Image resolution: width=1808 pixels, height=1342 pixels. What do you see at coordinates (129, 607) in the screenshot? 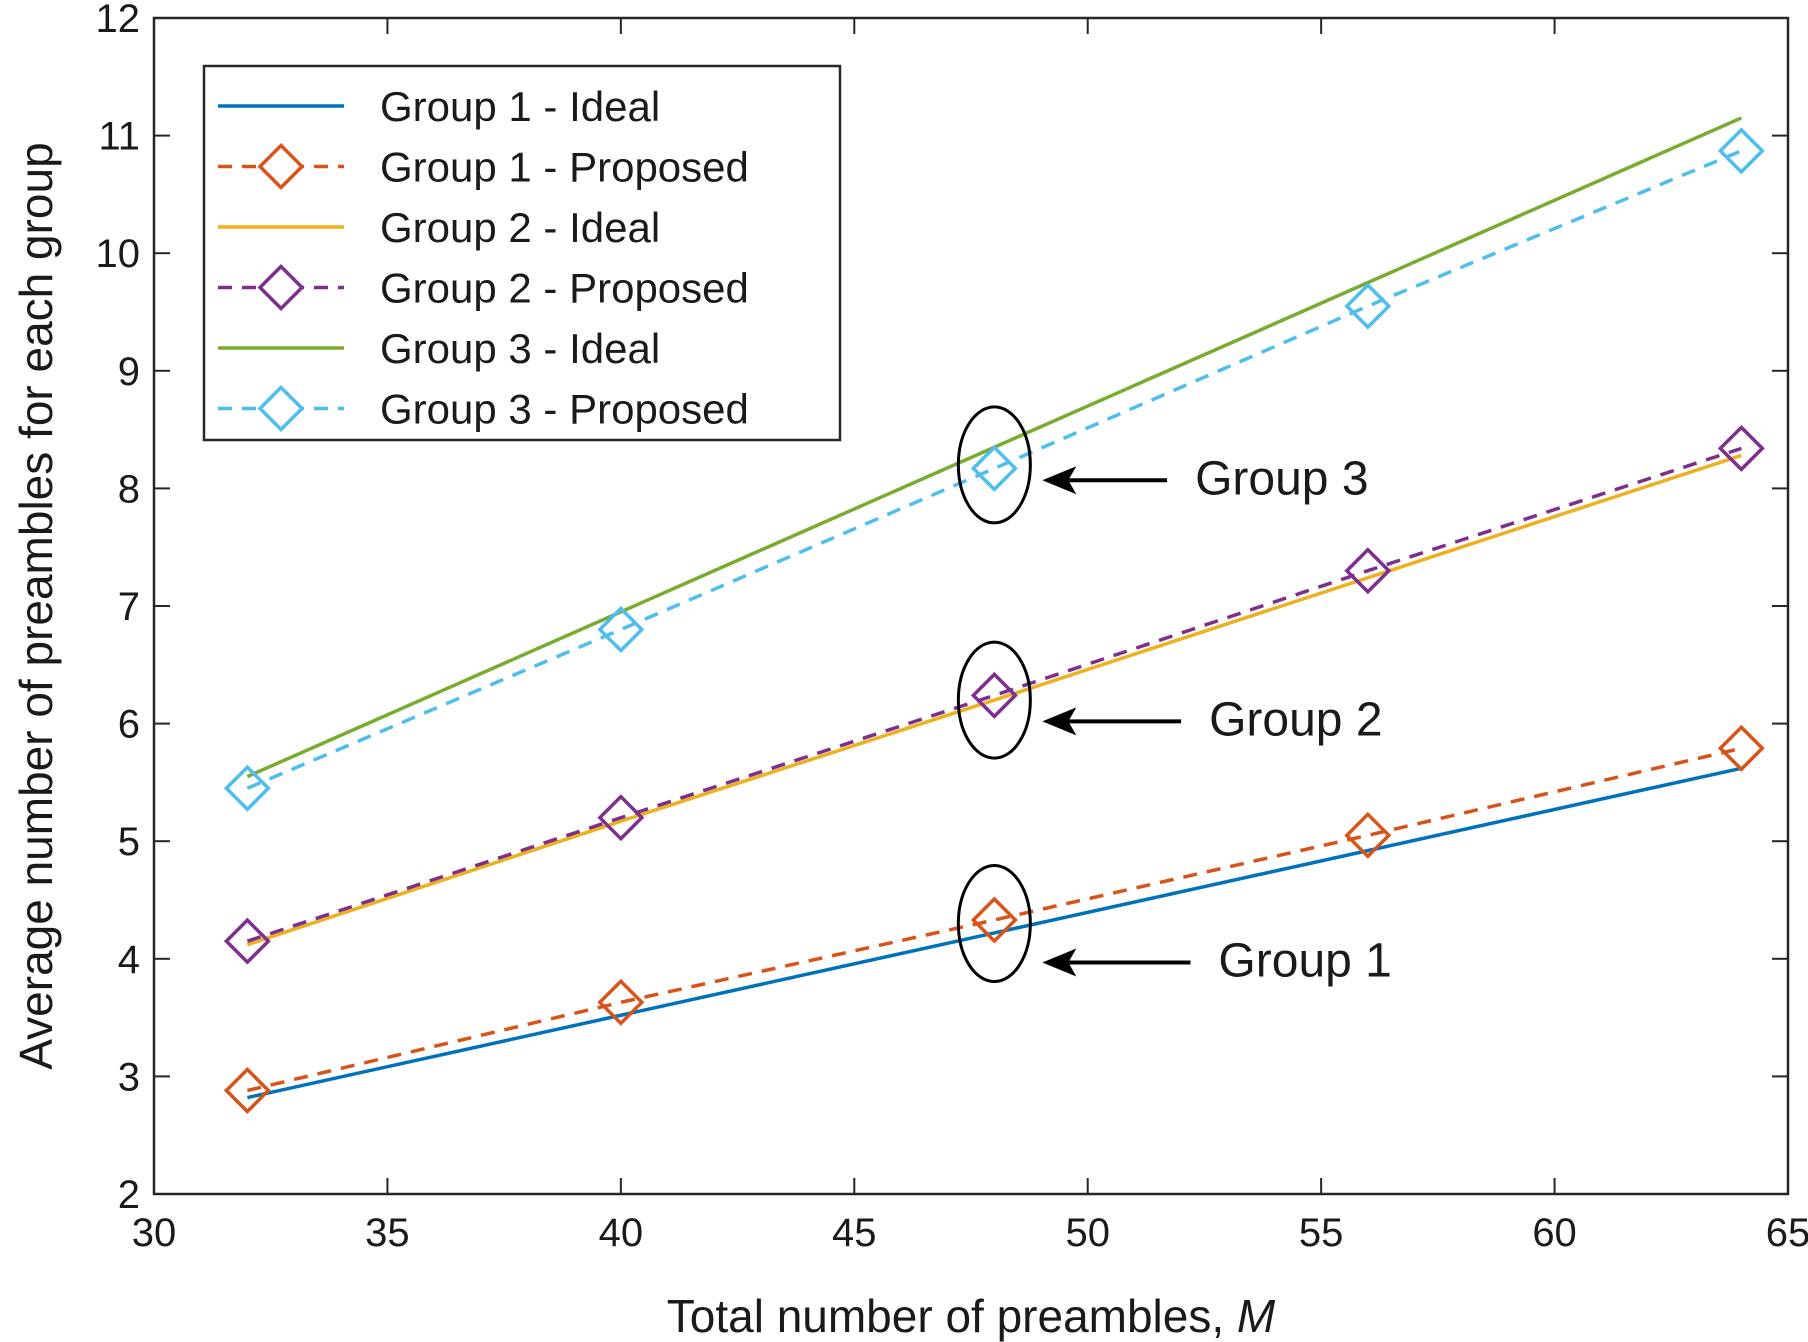
I see `y-tick-label: 7` at bounding box center [129, 607].